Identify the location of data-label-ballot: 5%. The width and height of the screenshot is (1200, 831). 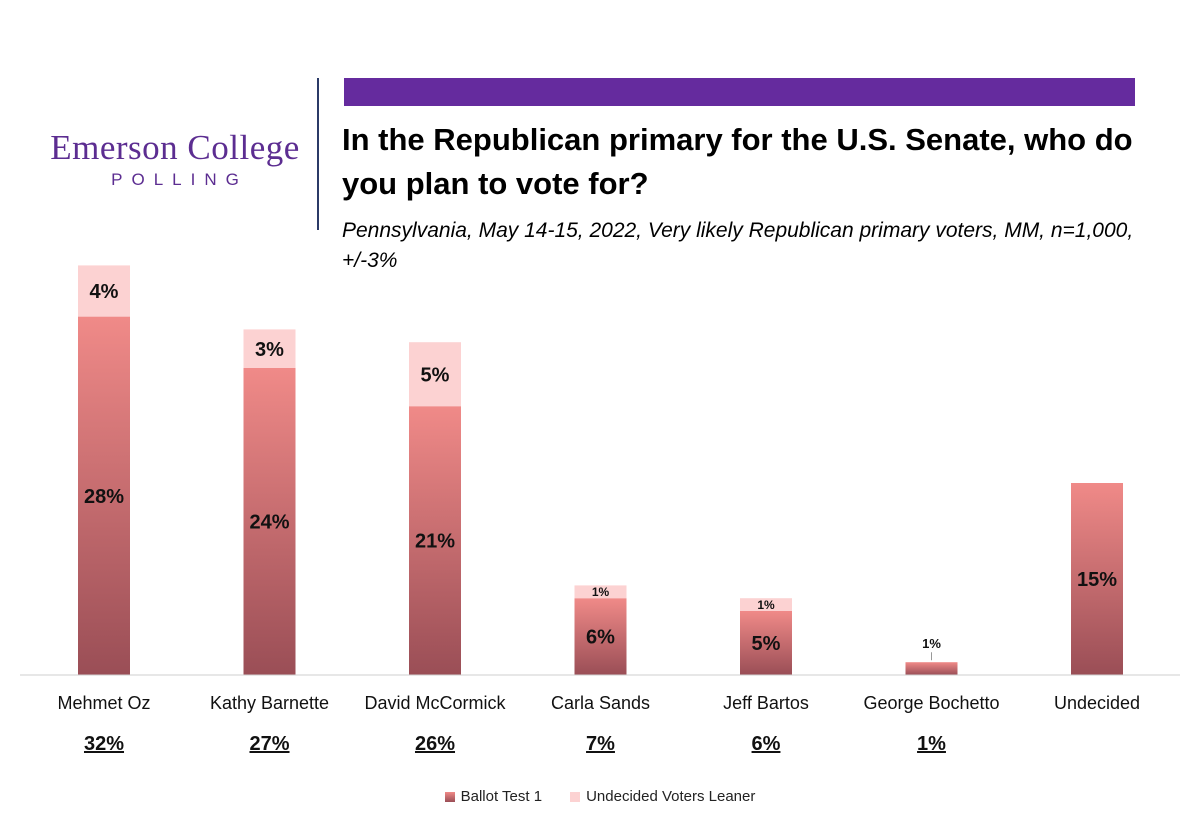
(766, 644).